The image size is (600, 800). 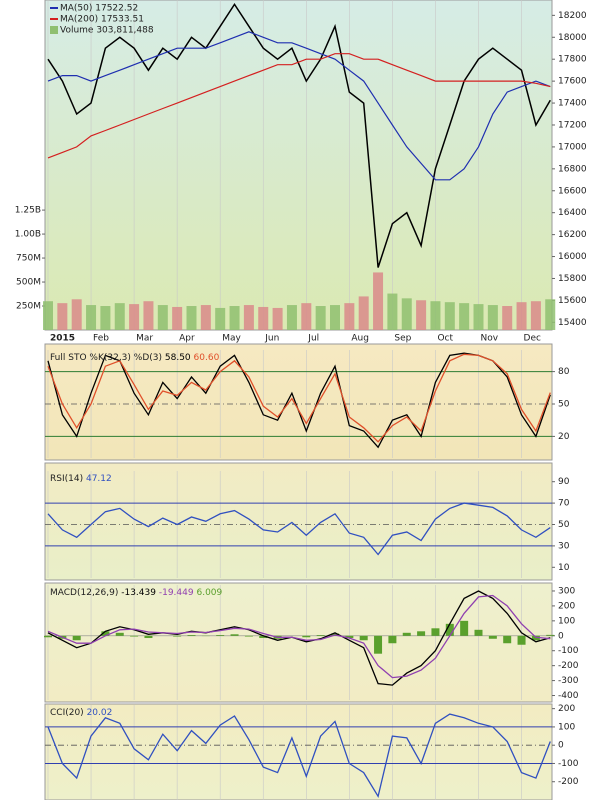 I want to click on panel-label: 6.009, so click(x=209, y=593).